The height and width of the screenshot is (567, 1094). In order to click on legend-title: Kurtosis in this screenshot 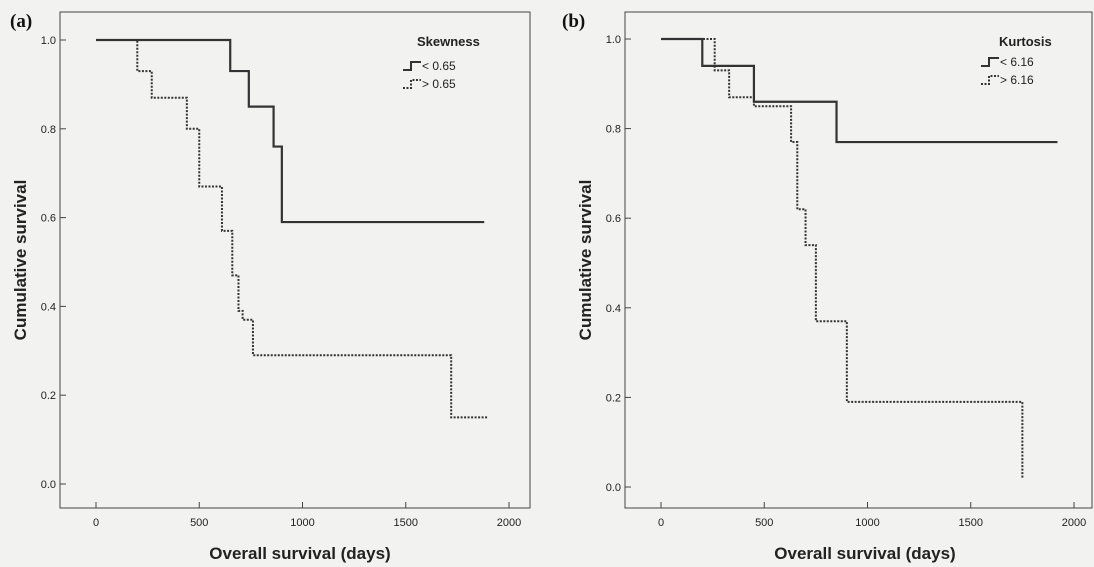, I will do `click(1025, 41)`.